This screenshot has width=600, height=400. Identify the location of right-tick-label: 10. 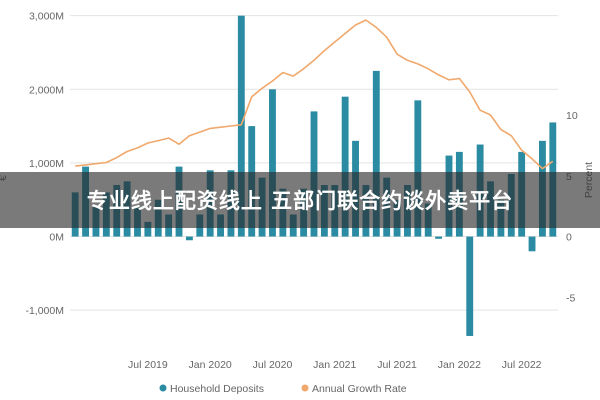
(572, 116).